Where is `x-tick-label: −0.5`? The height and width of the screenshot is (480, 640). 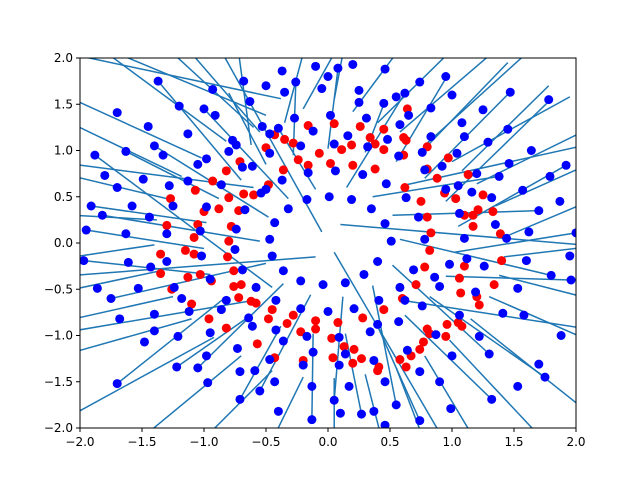
x-tick-label: −0.5 is located at coordinates (265, 442).